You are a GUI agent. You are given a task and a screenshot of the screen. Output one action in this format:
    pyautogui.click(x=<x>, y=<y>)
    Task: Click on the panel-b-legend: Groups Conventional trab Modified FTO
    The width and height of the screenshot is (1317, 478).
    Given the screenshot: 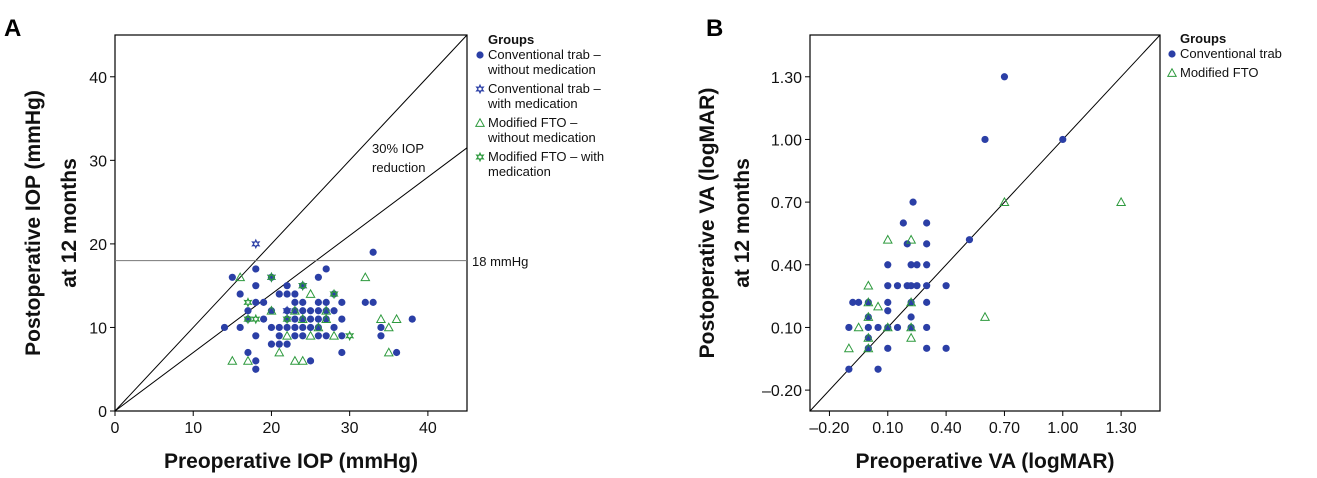 What is the action you would take?
    pyautogui.click(x=1224, y=55)
    